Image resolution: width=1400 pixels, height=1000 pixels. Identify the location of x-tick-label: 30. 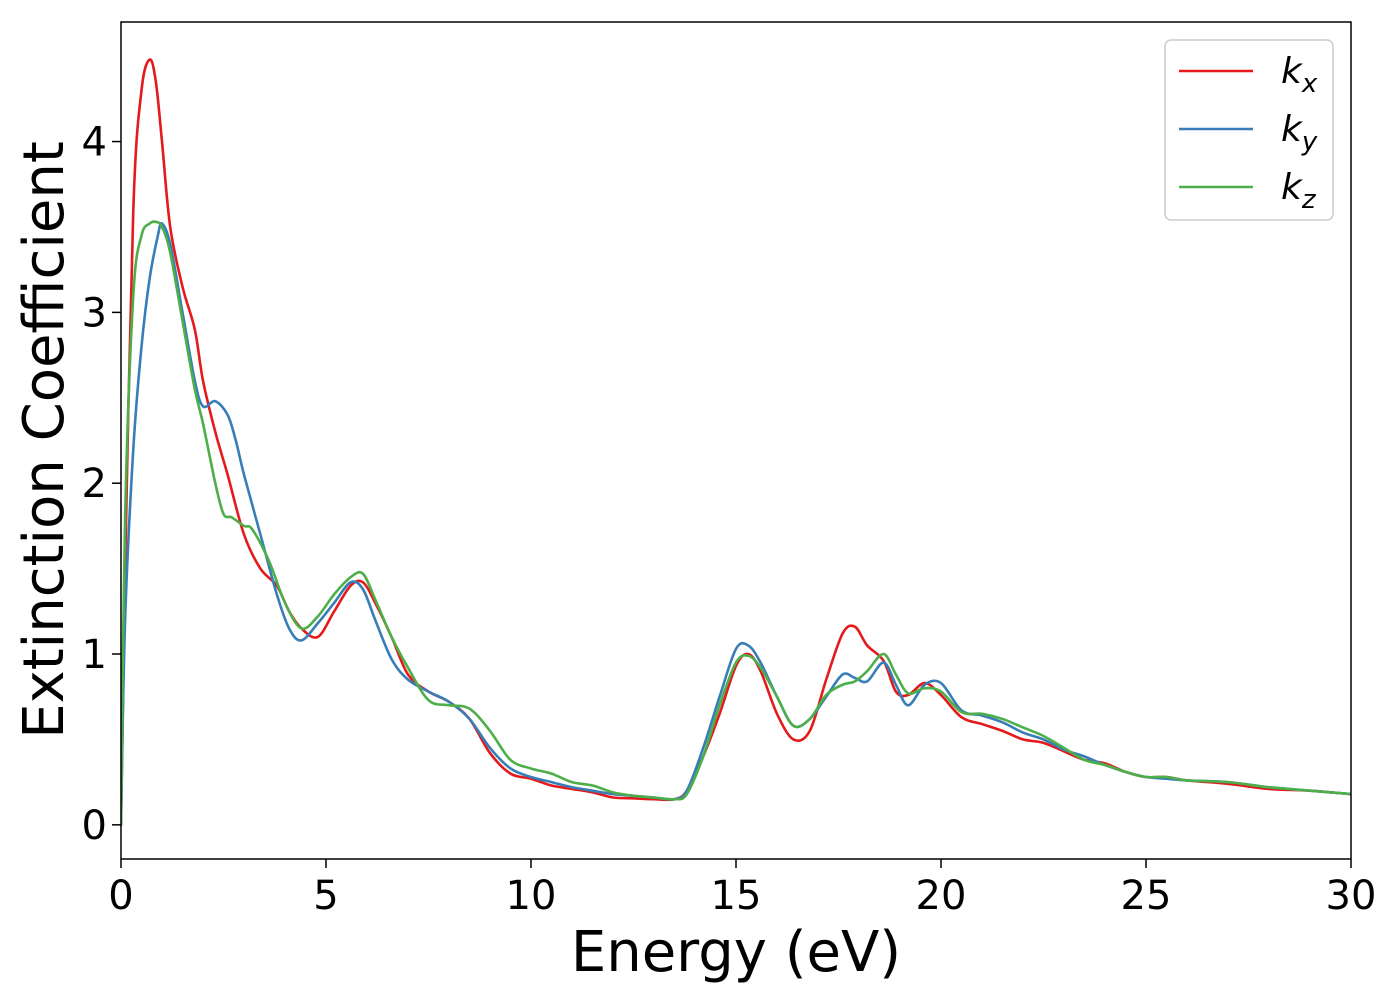
(1351, 896).